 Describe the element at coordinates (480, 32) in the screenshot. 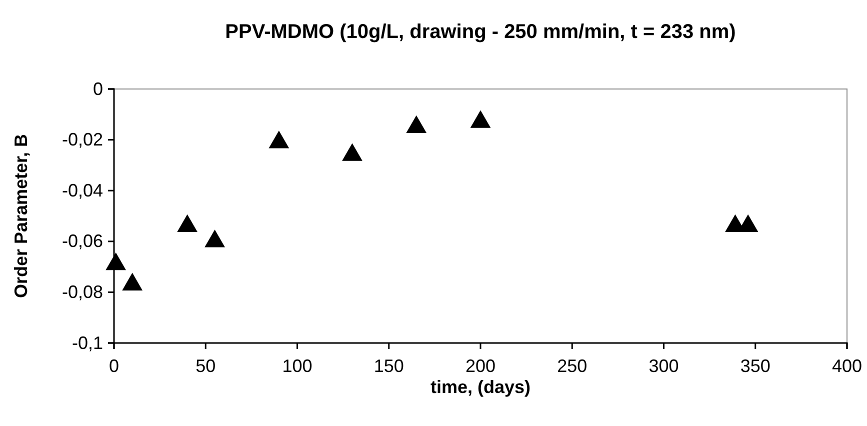

I see `chart-title: PPV-MDMO (10g/L, drawing - 250 mm/min, t = 233 nm)` at that location.